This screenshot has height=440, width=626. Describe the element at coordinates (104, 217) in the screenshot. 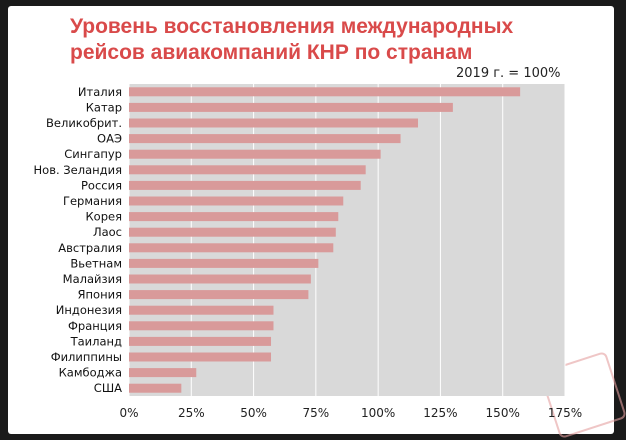

I see `category-label: Корея` at that location.